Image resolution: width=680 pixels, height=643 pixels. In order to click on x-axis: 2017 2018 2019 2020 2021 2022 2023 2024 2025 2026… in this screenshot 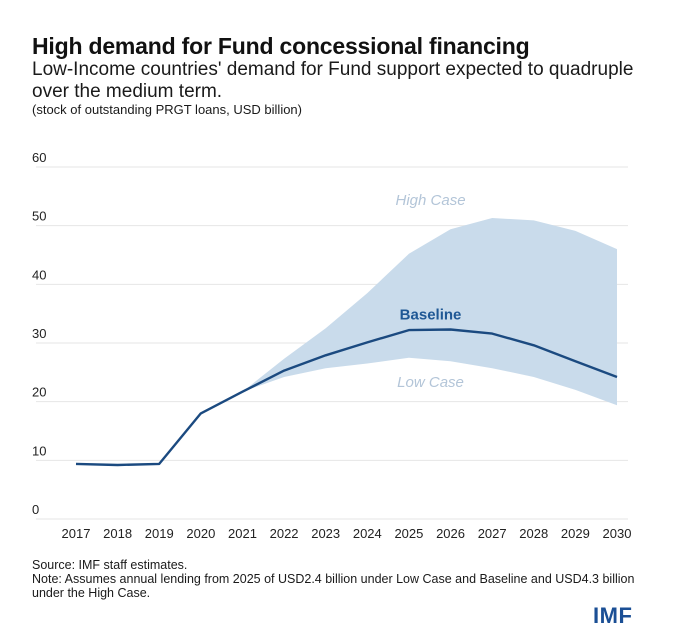, I will do `click(347, 533)`.